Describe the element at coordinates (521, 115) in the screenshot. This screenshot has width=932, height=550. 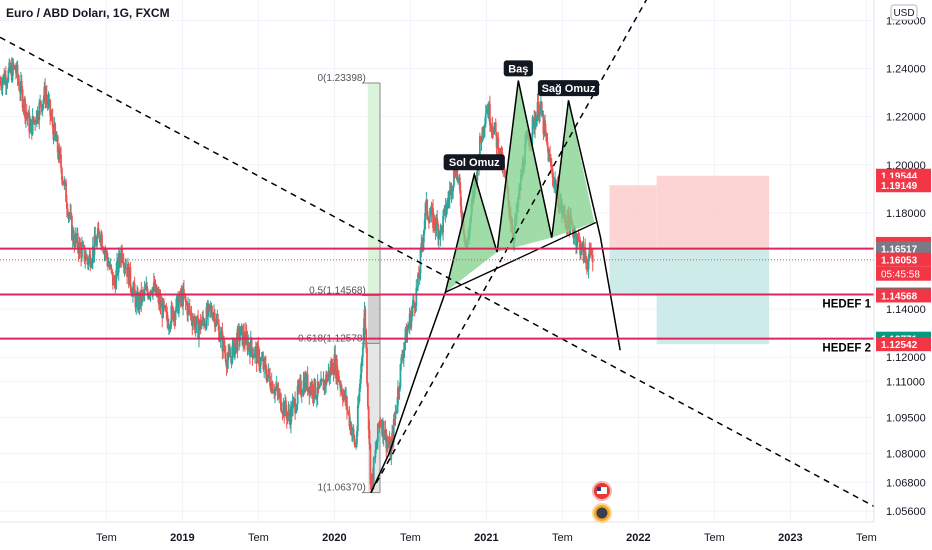
I see `pattern-labels: Sol Omuz Baş Sağ Omuz` at that location.